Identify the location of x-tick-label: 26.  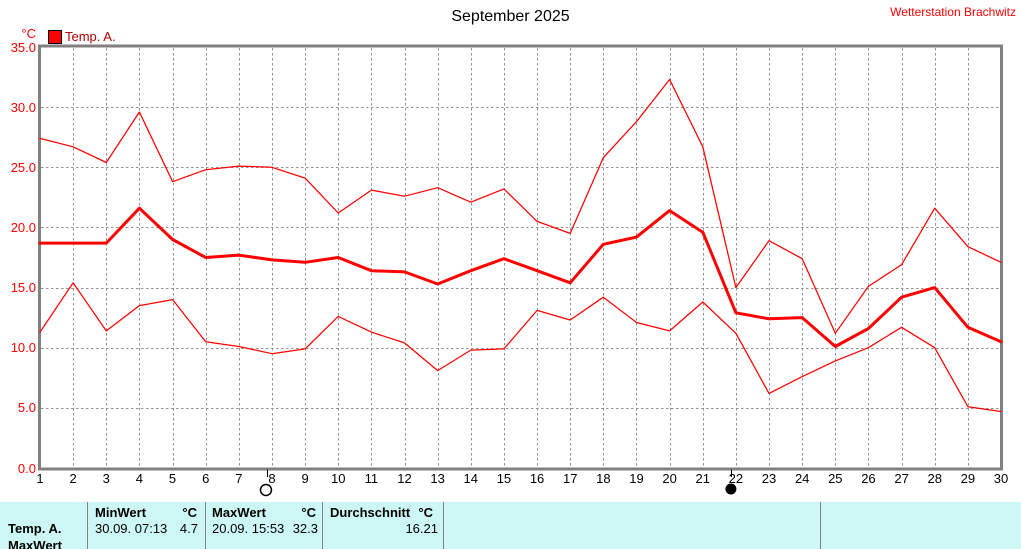
(868, 478).